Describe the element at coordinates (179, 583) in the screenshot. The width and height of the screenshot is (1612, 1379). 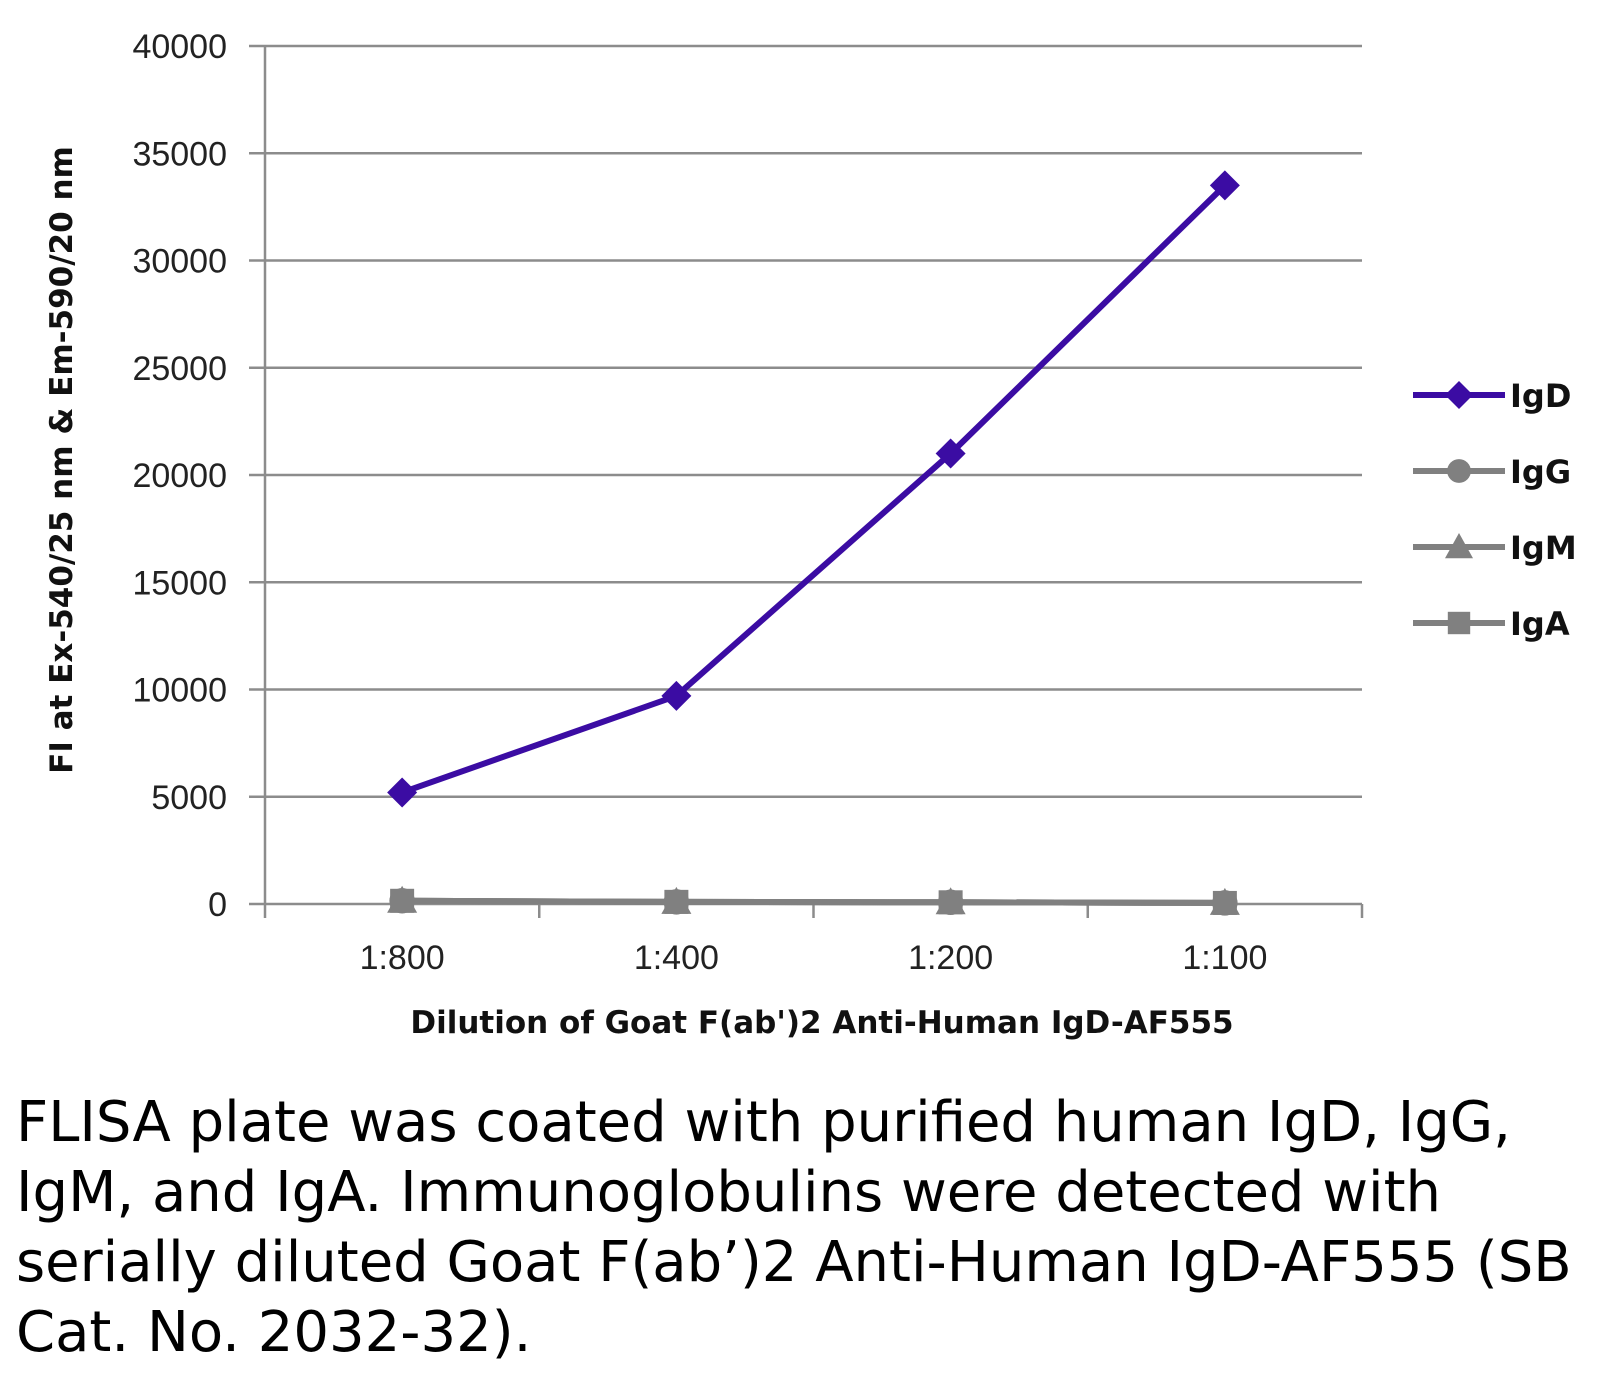
I see `y-tick-label: 15000` at that location.